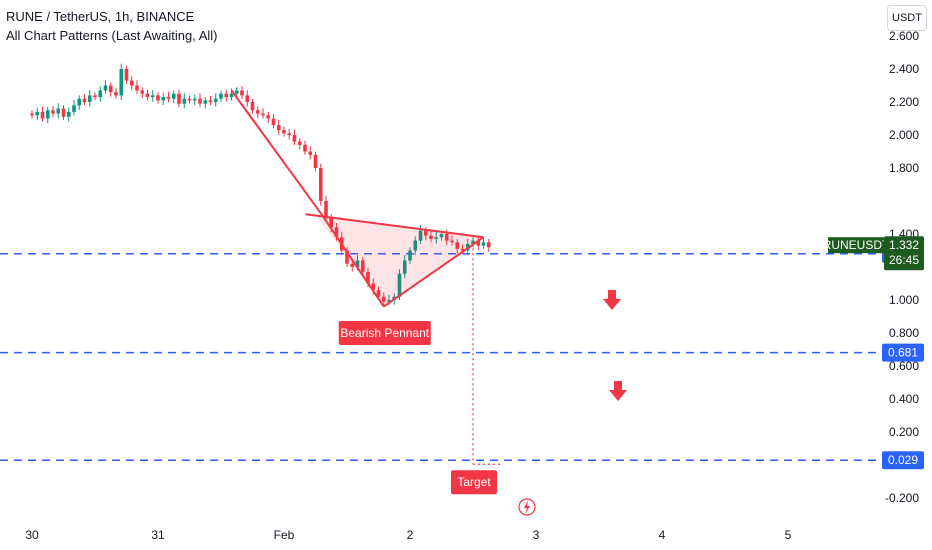 This screenshot has width=932, height=550. What do you see at coordinates (902, 498) in the screenshot?
I see `y-tick-label: -0.200` at bounding box center [902, 498].